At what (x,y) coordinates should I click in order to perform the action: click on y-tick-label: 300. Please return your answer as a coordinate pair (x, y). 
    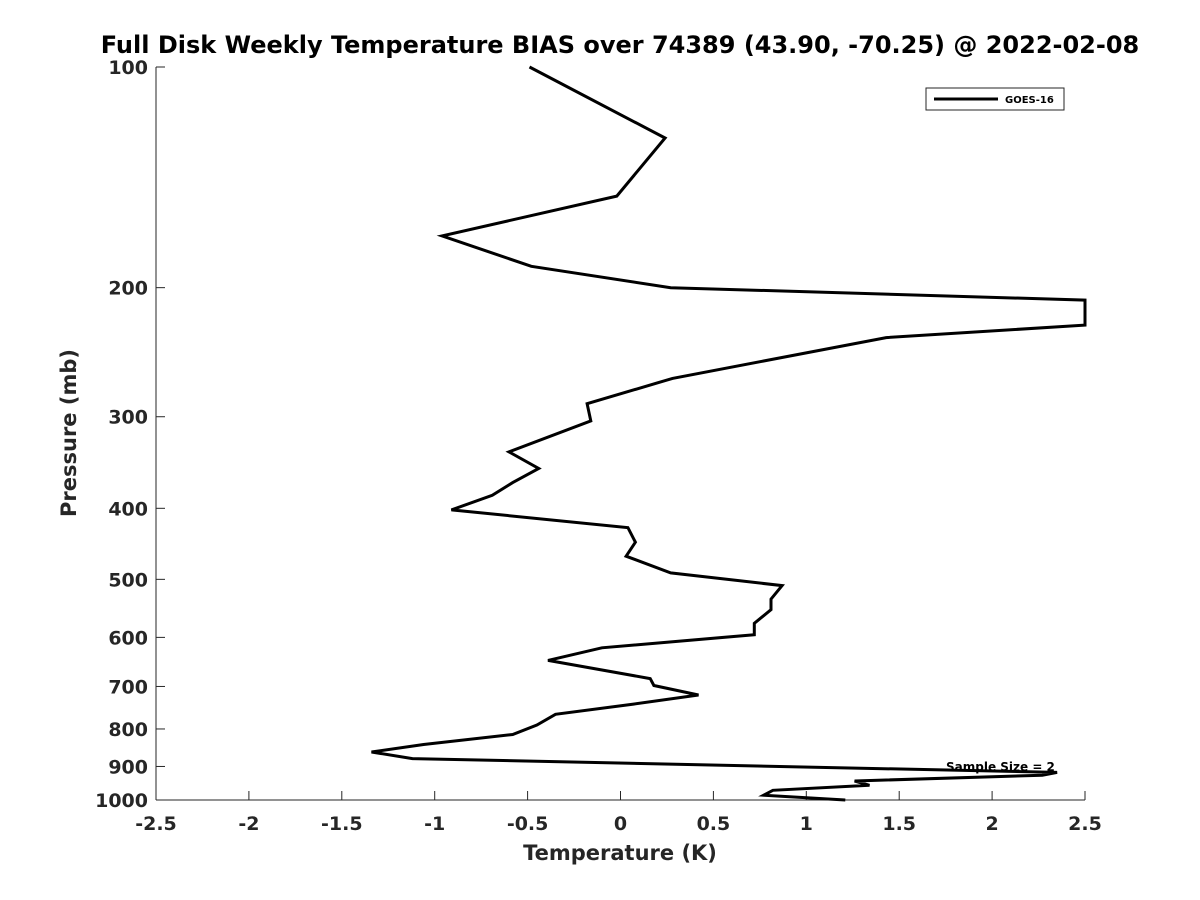
    Looking at the image, I should click on (128, 418).